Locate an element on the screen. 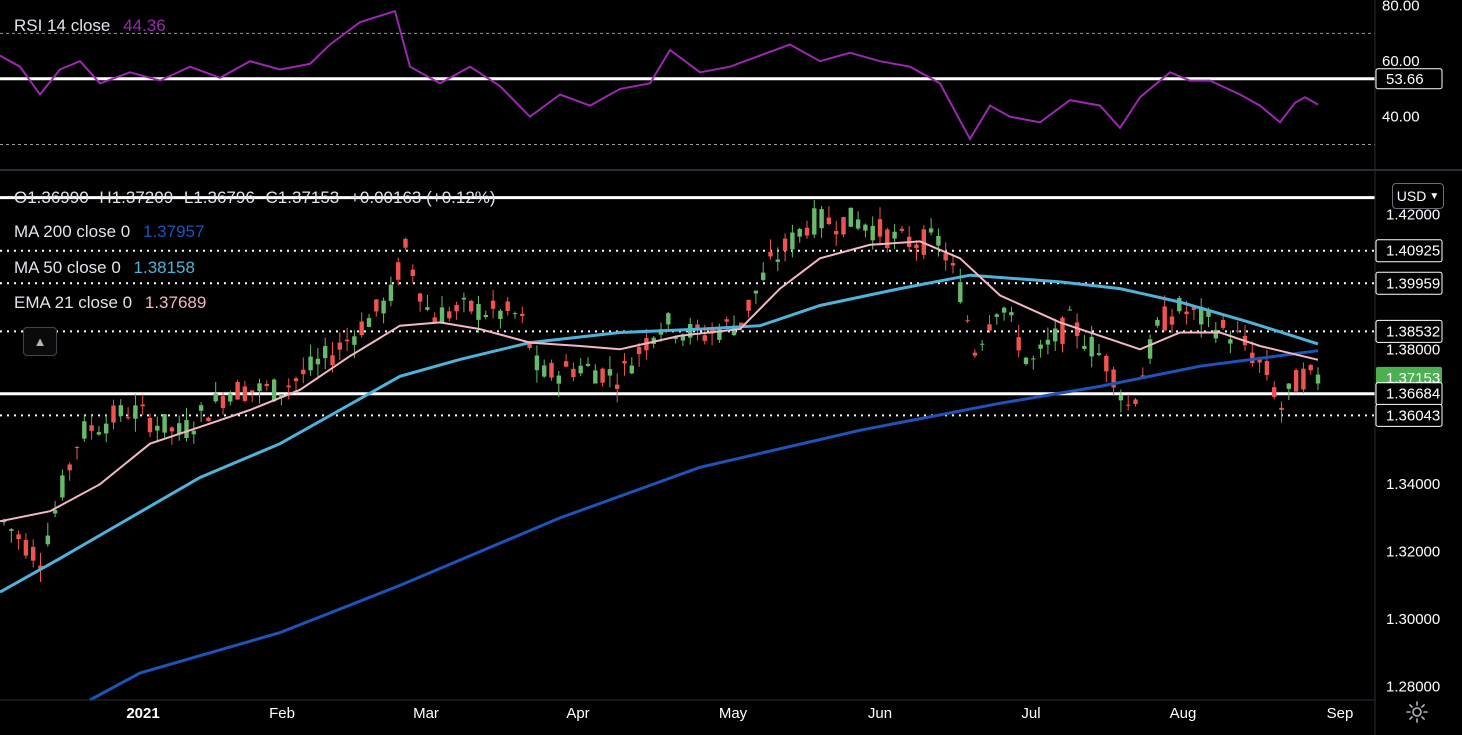  currency-selector: USD ▼ is located at coordinates (1418, 196).